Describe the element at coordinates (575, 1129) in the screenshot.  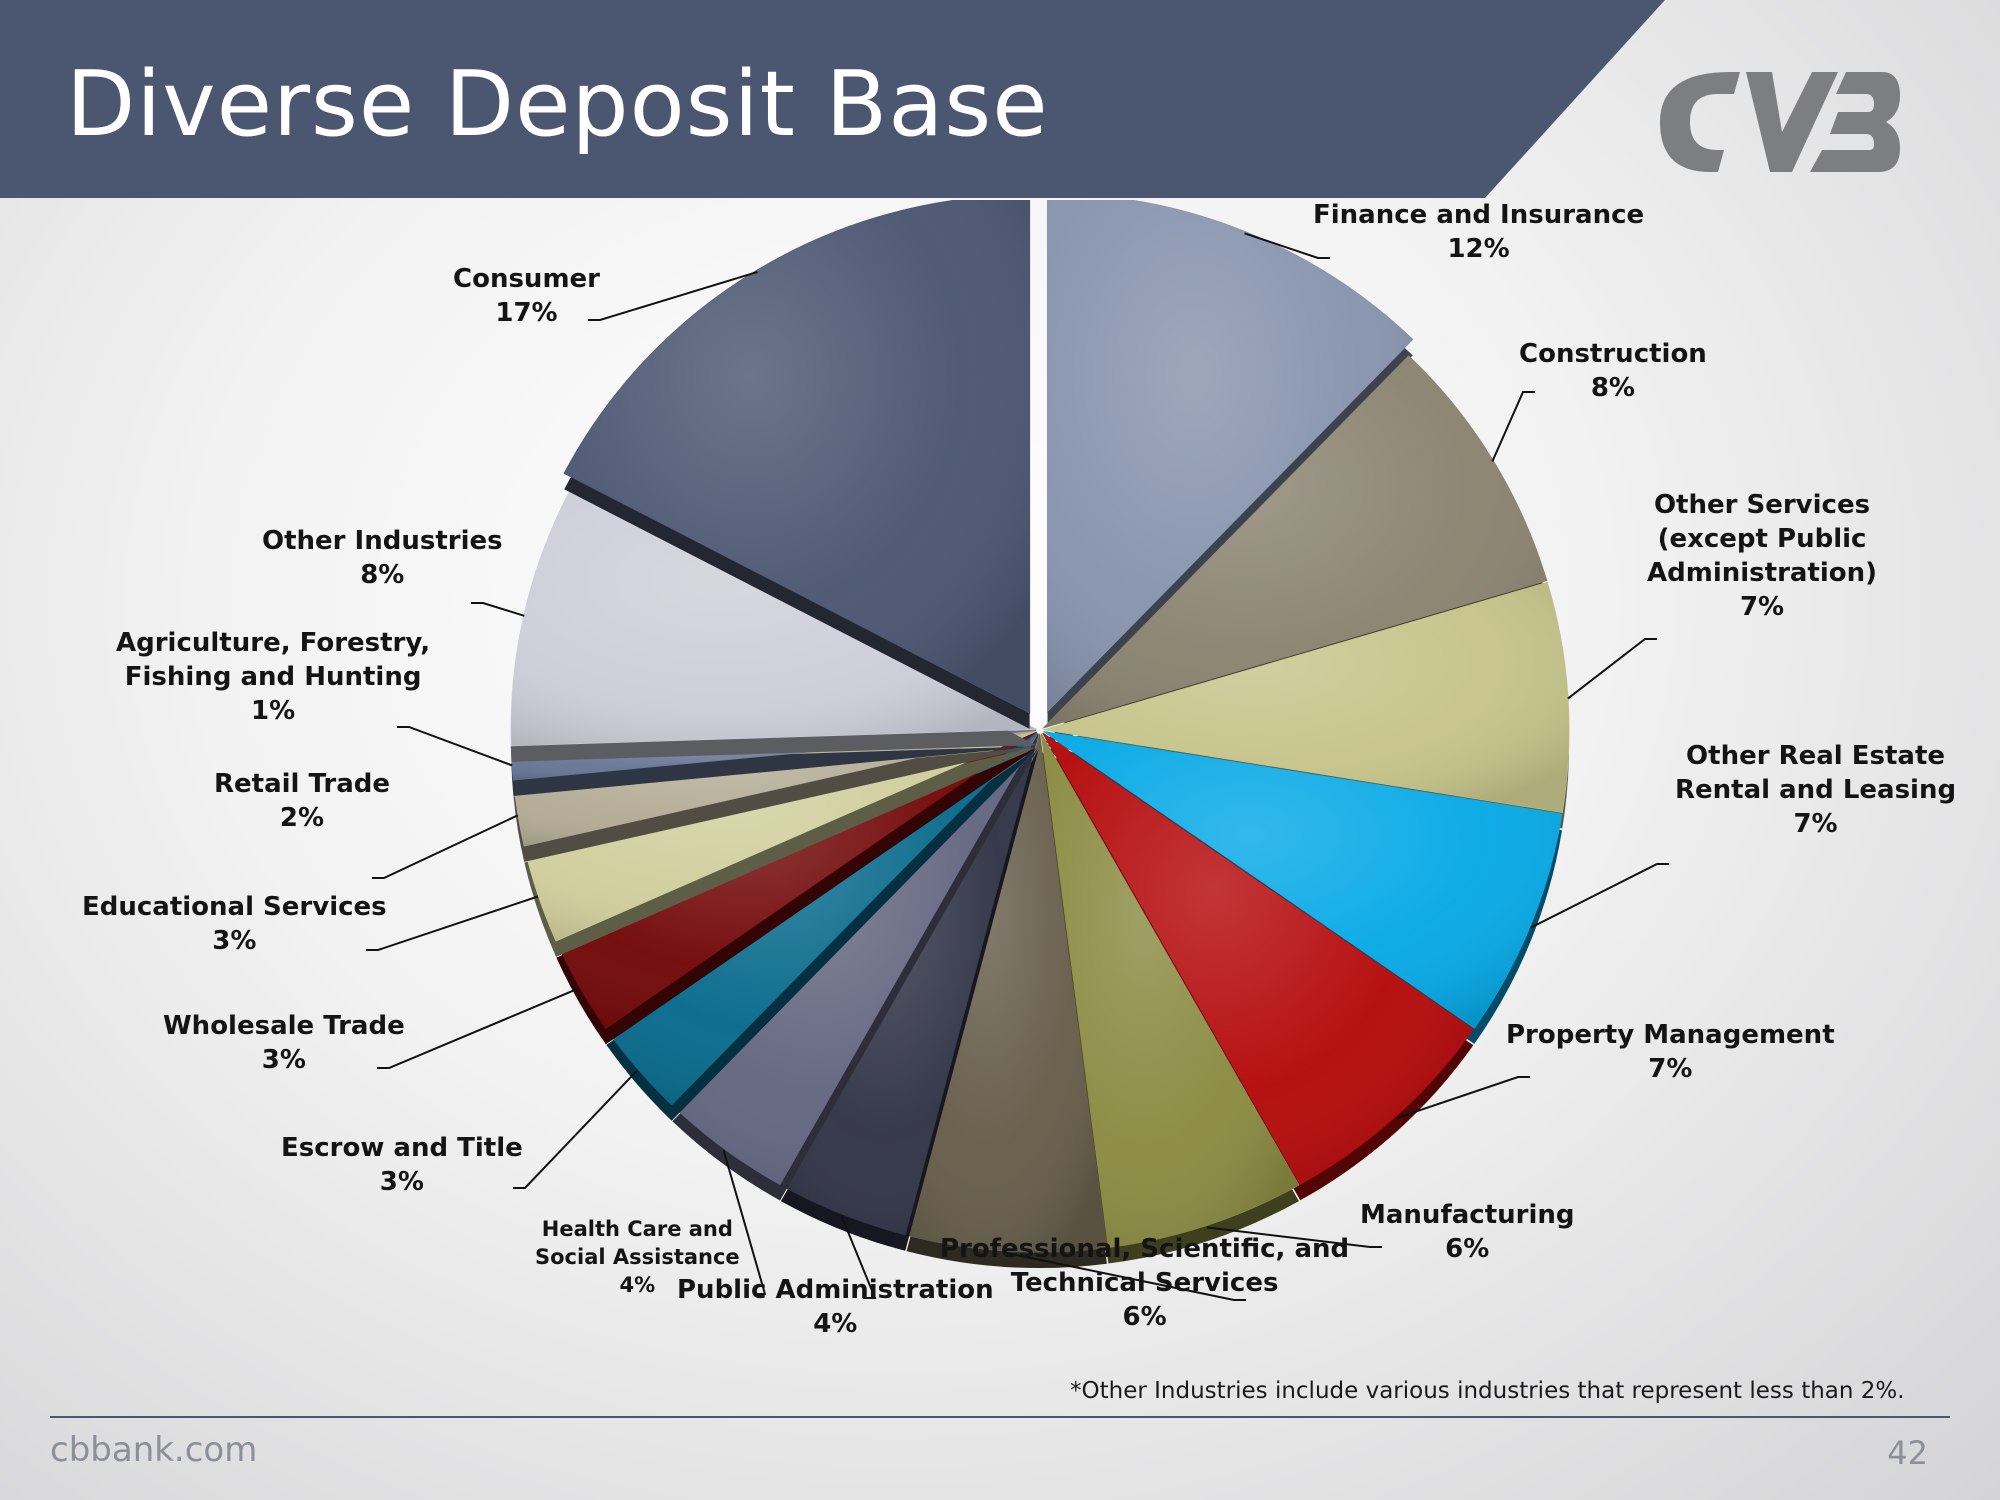
I see `leader-line-escrow-and-title` at that location.